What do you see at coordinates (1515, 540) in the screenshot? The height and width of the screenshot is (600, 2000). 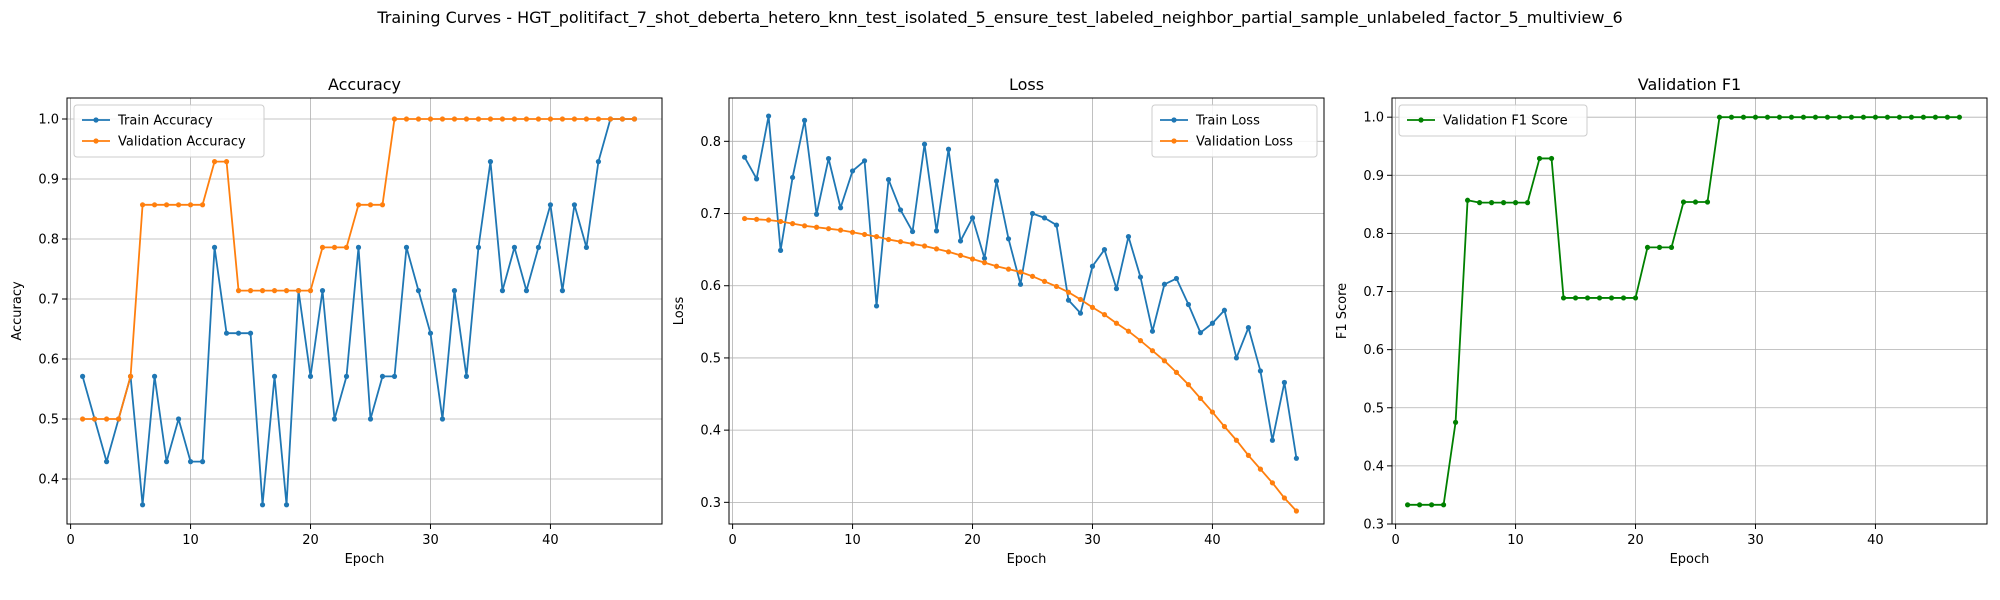 I see `x-tick-label: 10` at bounding box center [1515, 540].